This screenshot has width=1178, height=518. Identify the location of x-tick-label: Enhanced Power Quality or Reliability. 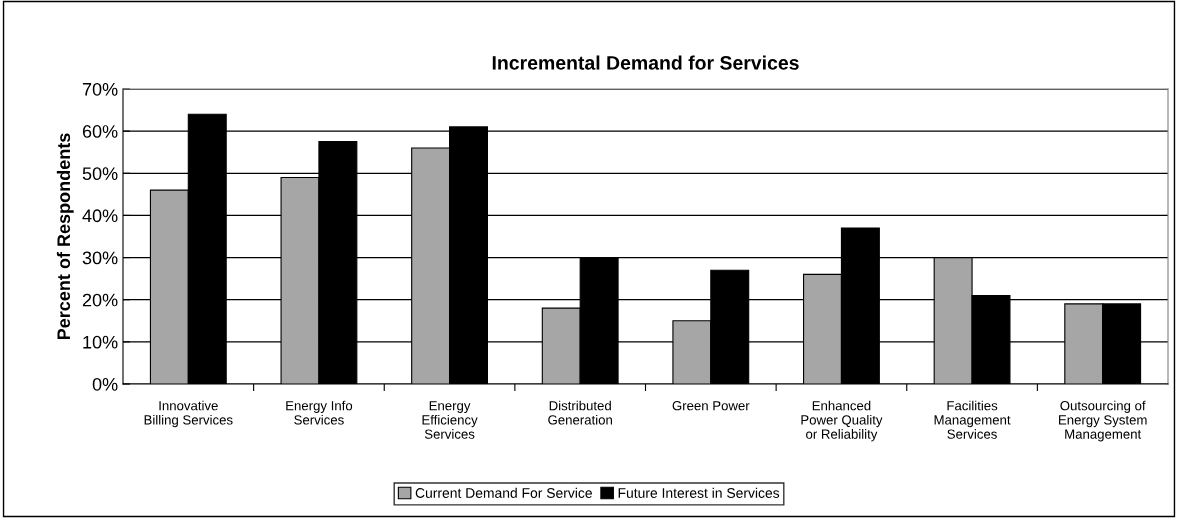
(842, 421).